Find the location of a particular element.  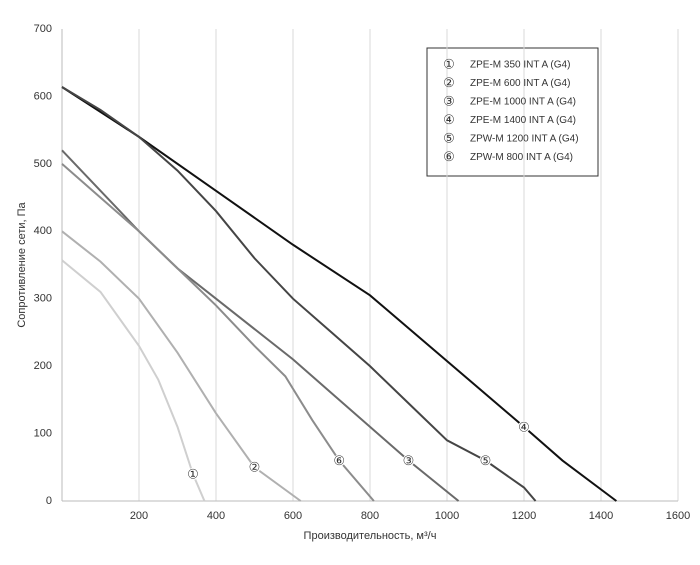

legend-label: ZPE-M 600 INT A (G4) is located at coordinates (520, 83).